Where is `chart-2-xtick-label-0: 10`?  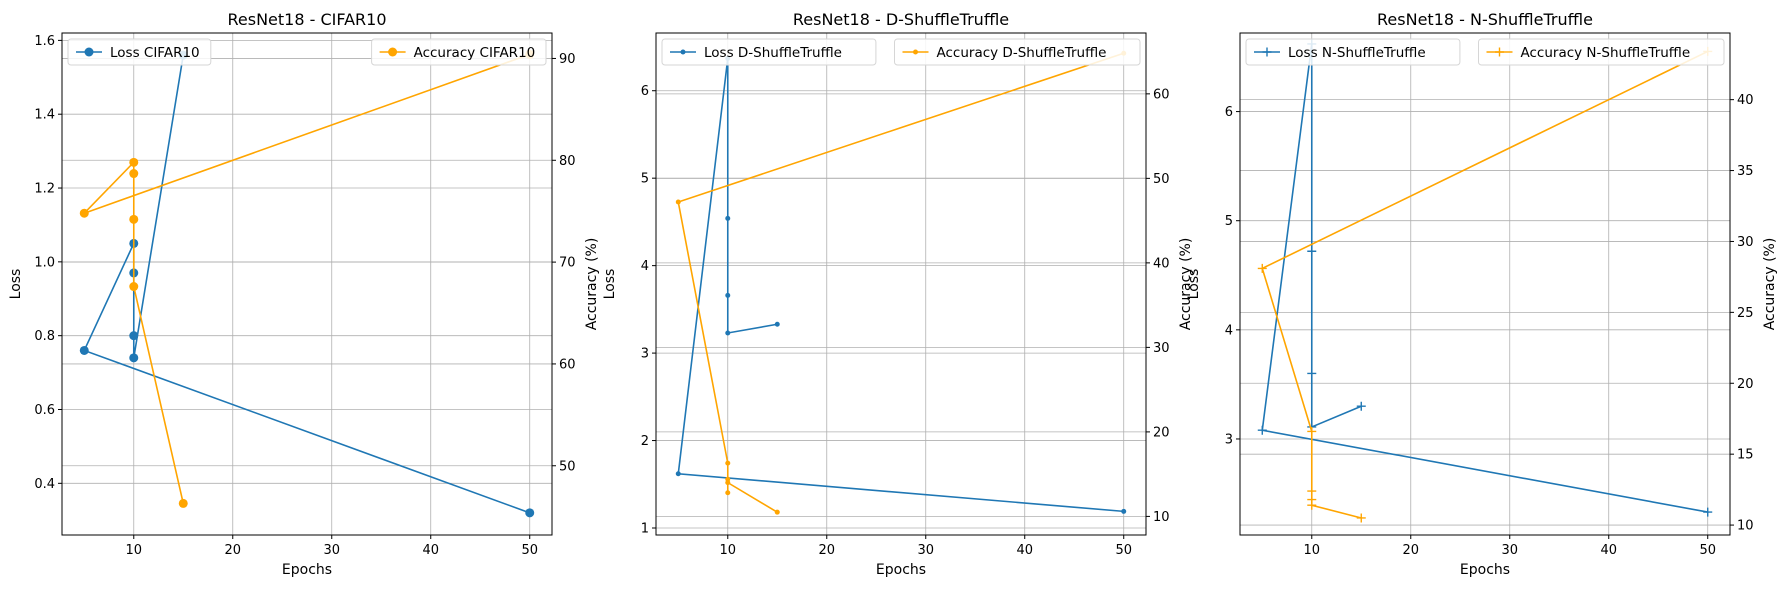
chart-2-xtick-label-0: 10 is located at coordinates (727, 550).